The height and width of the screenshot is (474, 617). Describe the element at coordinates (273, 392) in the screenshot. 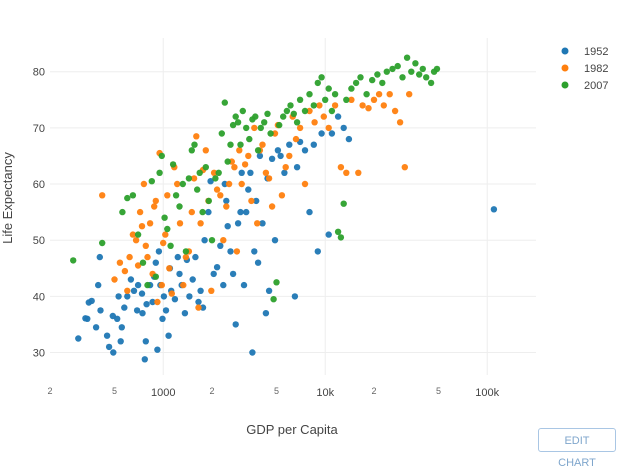

I see `x-axis-ticks: 1000 10k 100k 2 5 2 5 2 5` at that location.